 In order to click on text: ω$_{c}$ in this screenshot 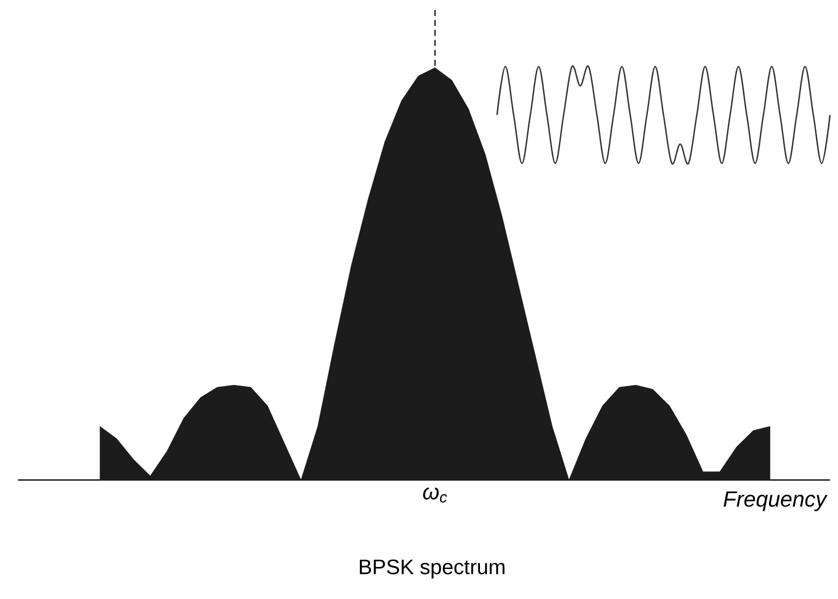, I will do `click(435, 495)`.